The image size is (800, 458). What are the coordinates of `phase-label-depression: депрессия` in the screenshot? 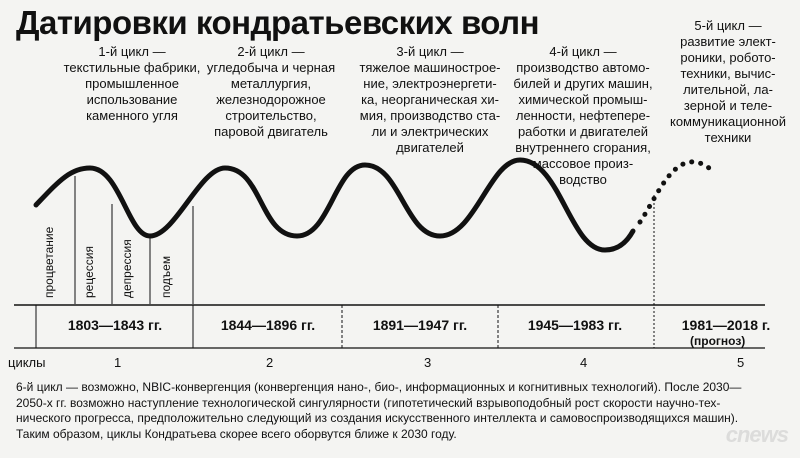 It's located at (127, 268).